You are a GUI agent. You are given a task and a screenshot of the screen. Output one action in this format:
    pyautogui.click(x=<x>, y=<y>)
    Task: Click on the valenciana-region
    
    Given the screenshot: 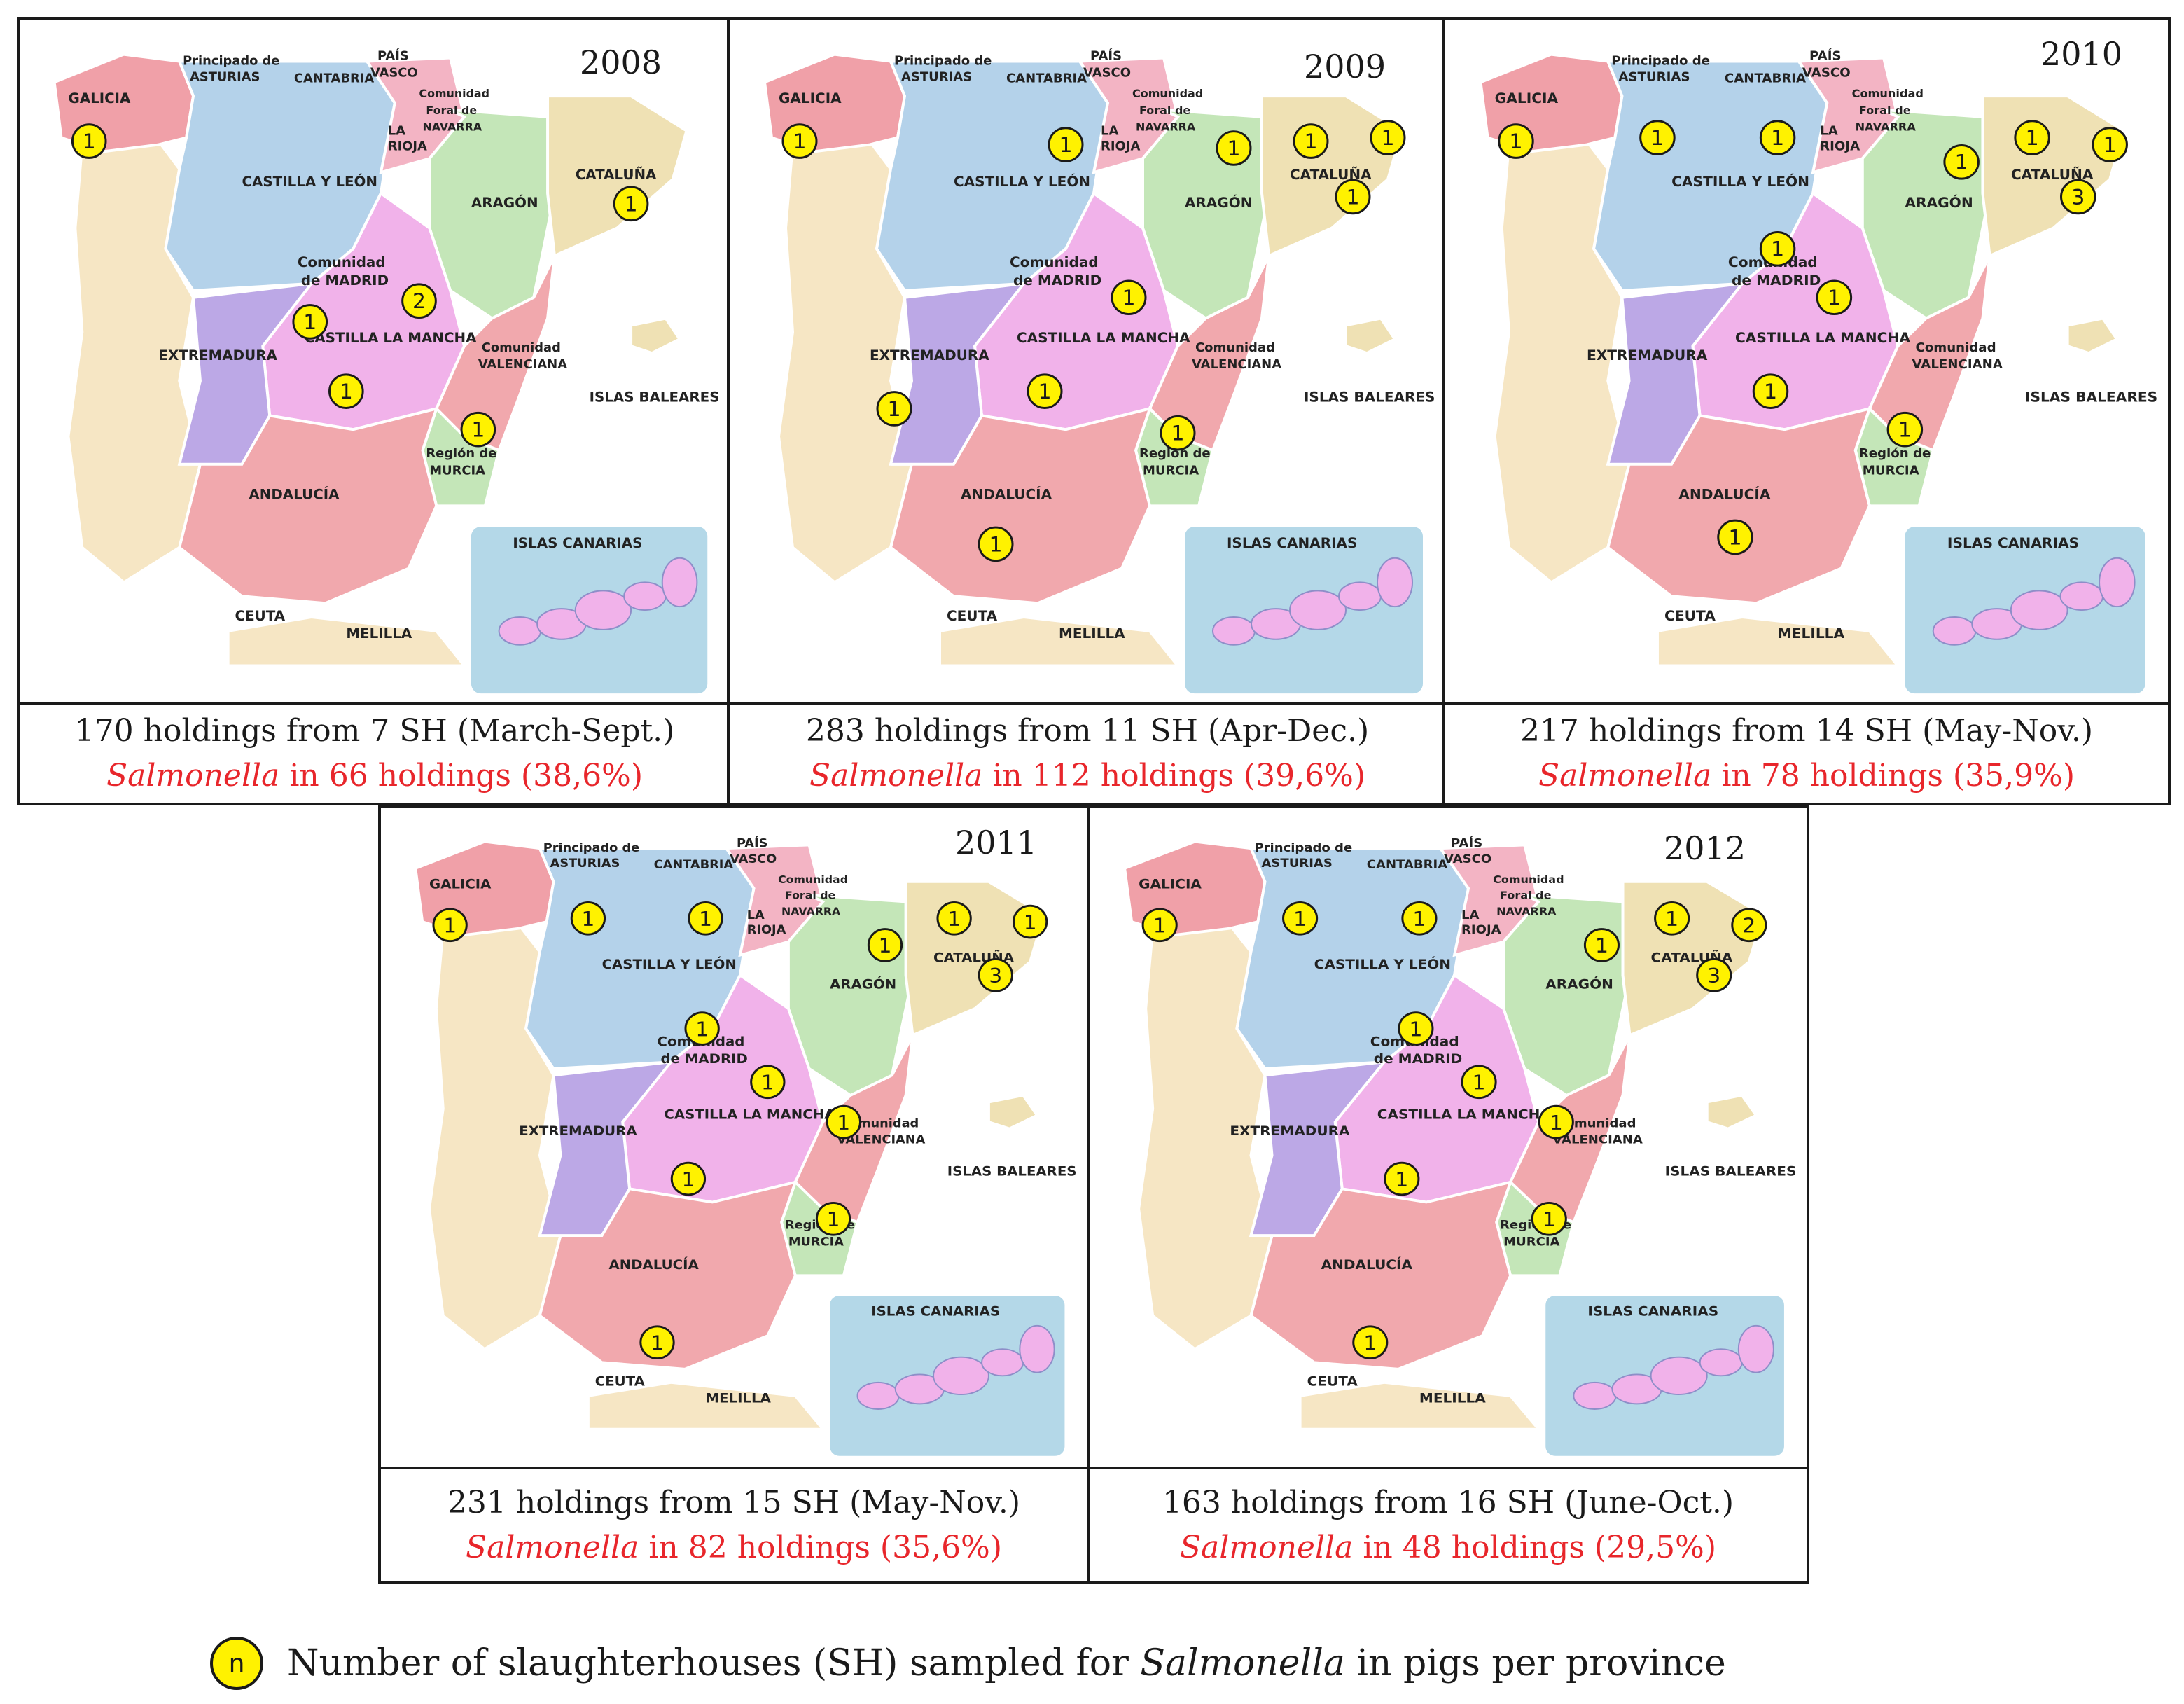 What is the action you would take?
    pyautogui.click(x=1209, y=354)
    